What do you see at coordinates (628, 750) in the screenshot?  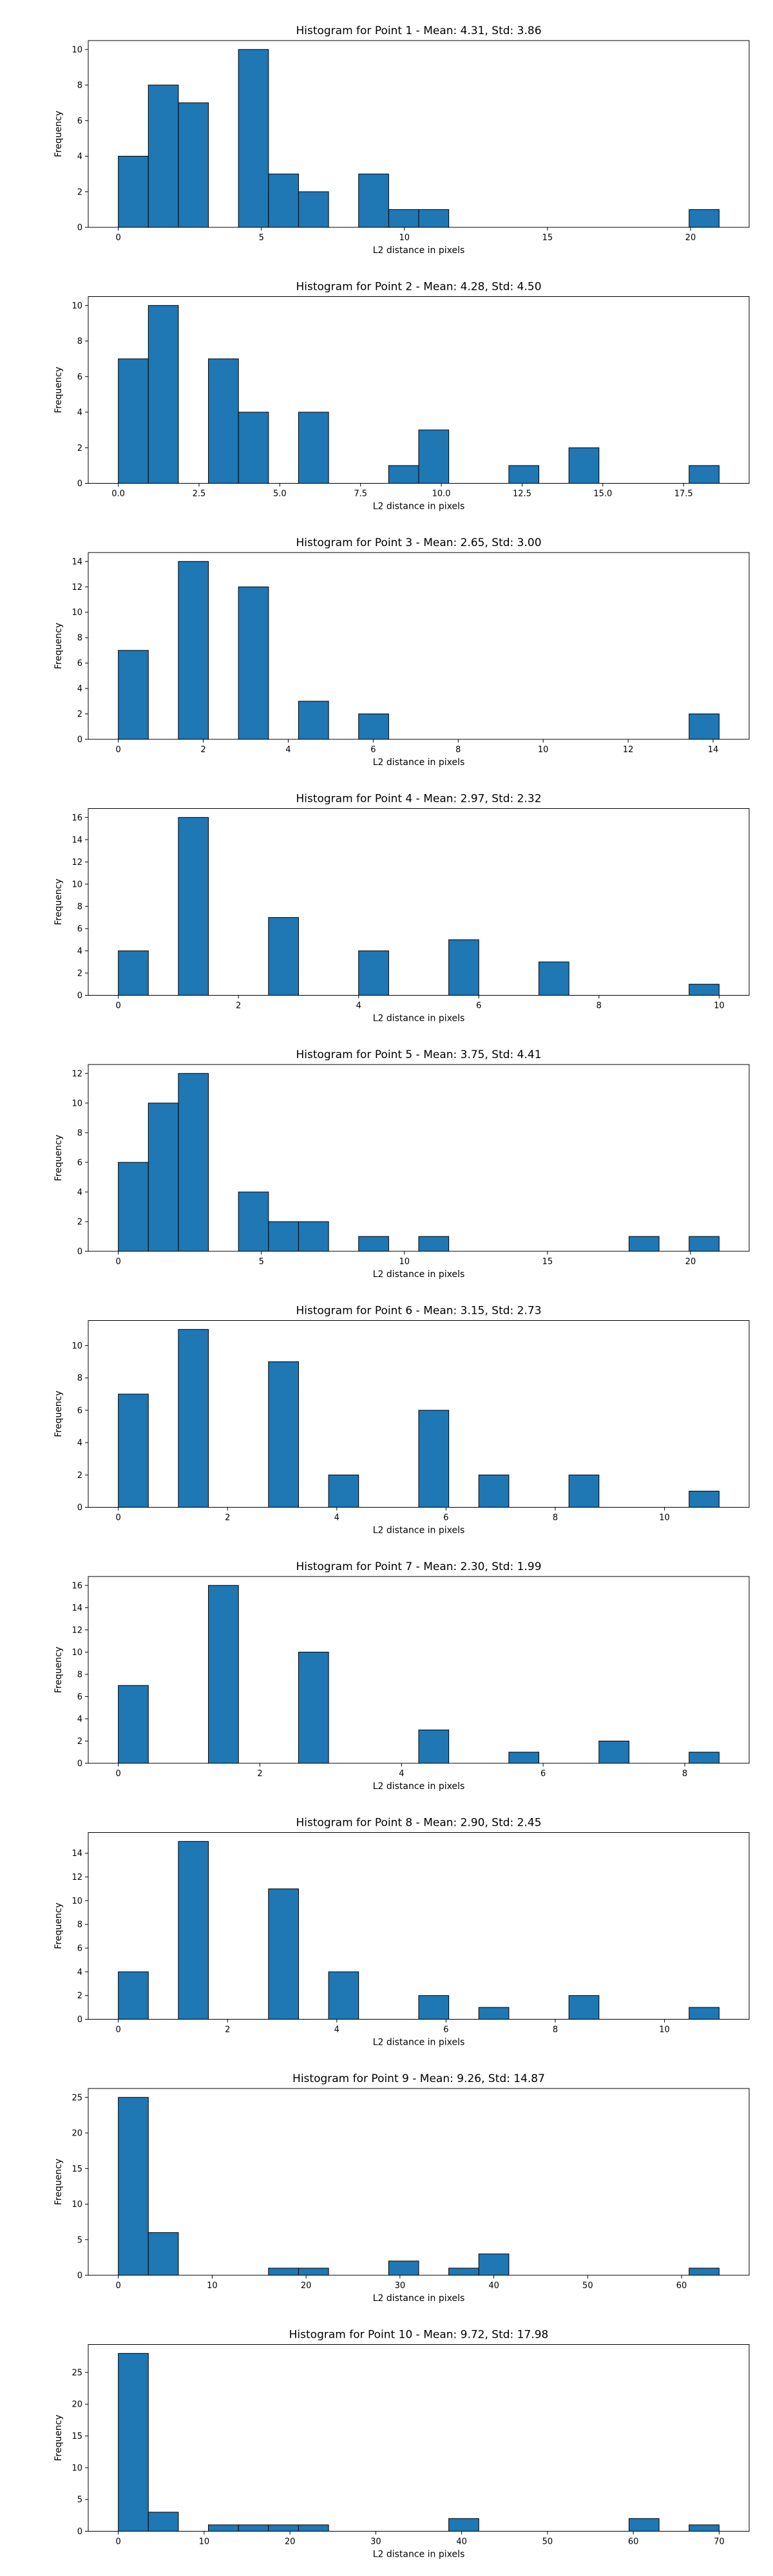 I see `x-tick-label: 12` at bounding box center [628, 750].